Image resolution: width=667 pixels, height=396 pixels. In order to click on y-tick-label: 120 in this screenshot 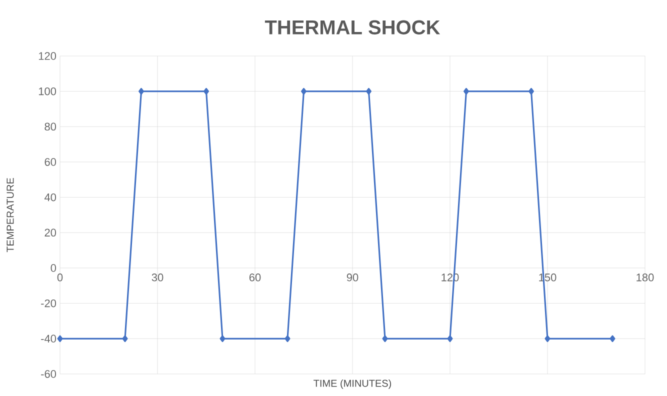, I will do `click(47, 56)`.